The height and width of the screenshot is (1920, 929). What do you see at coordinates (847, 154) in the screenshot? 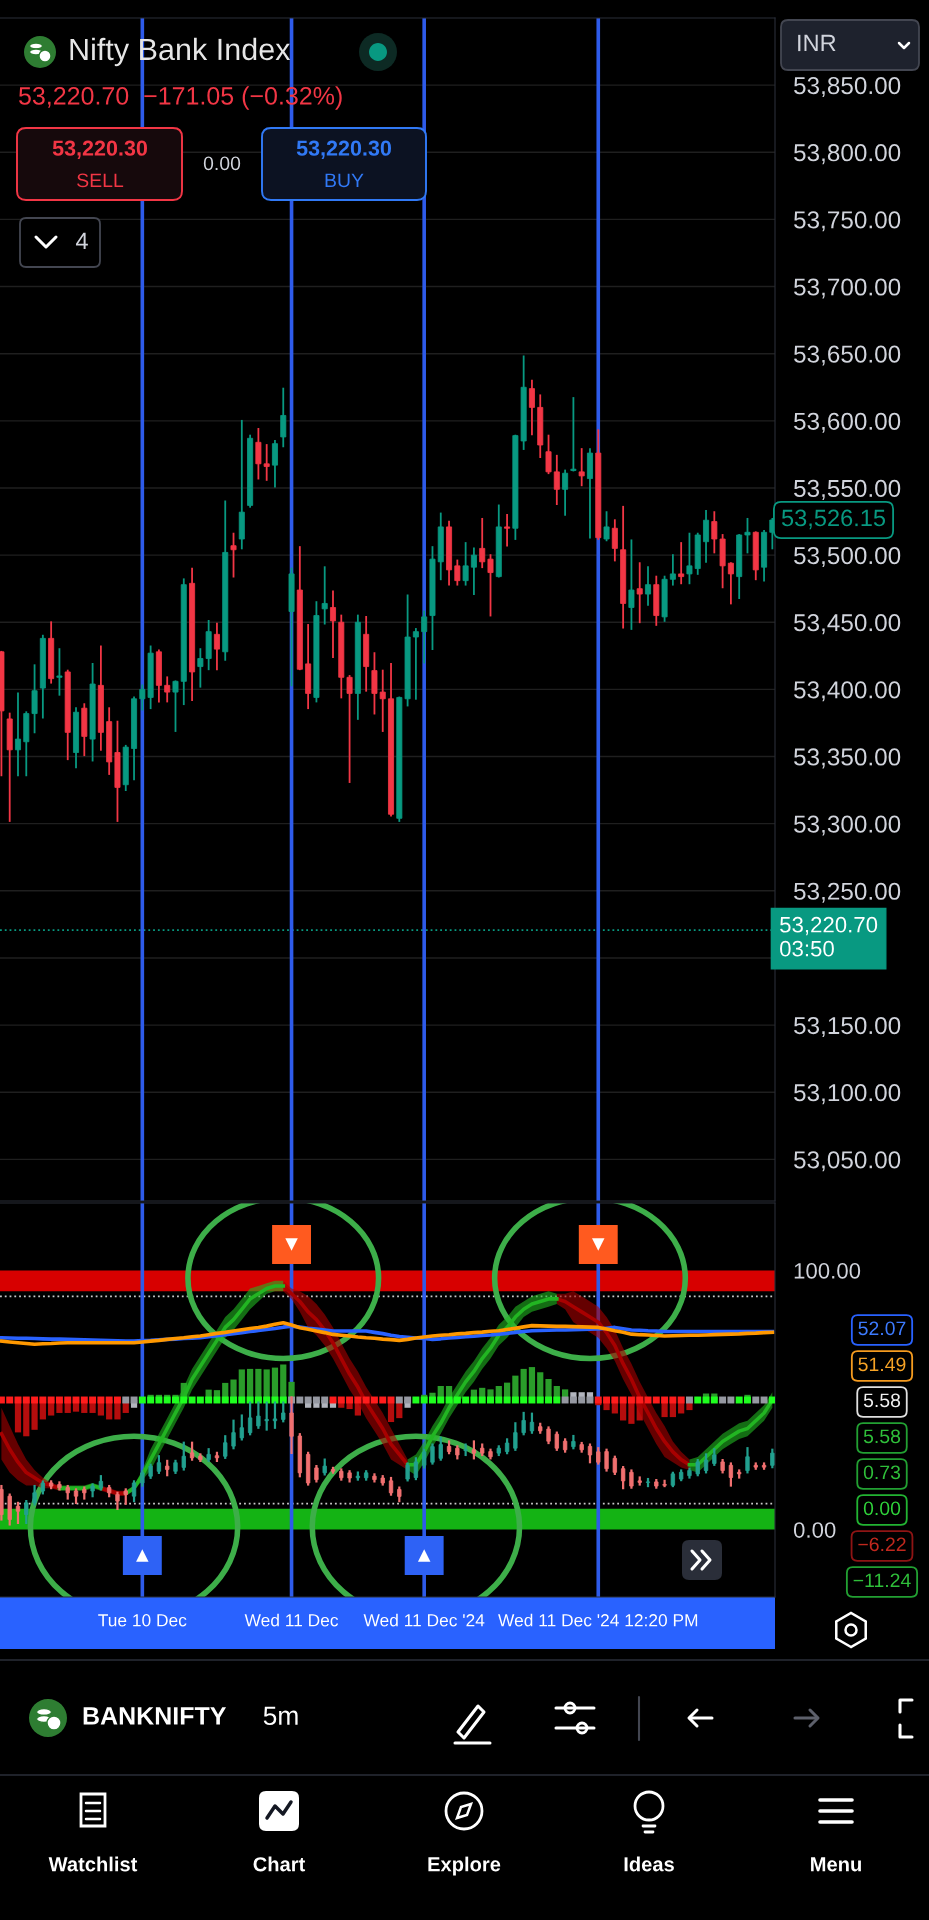
I see `y-tick-label: 53,800.00` at bounding box center [847, 154].